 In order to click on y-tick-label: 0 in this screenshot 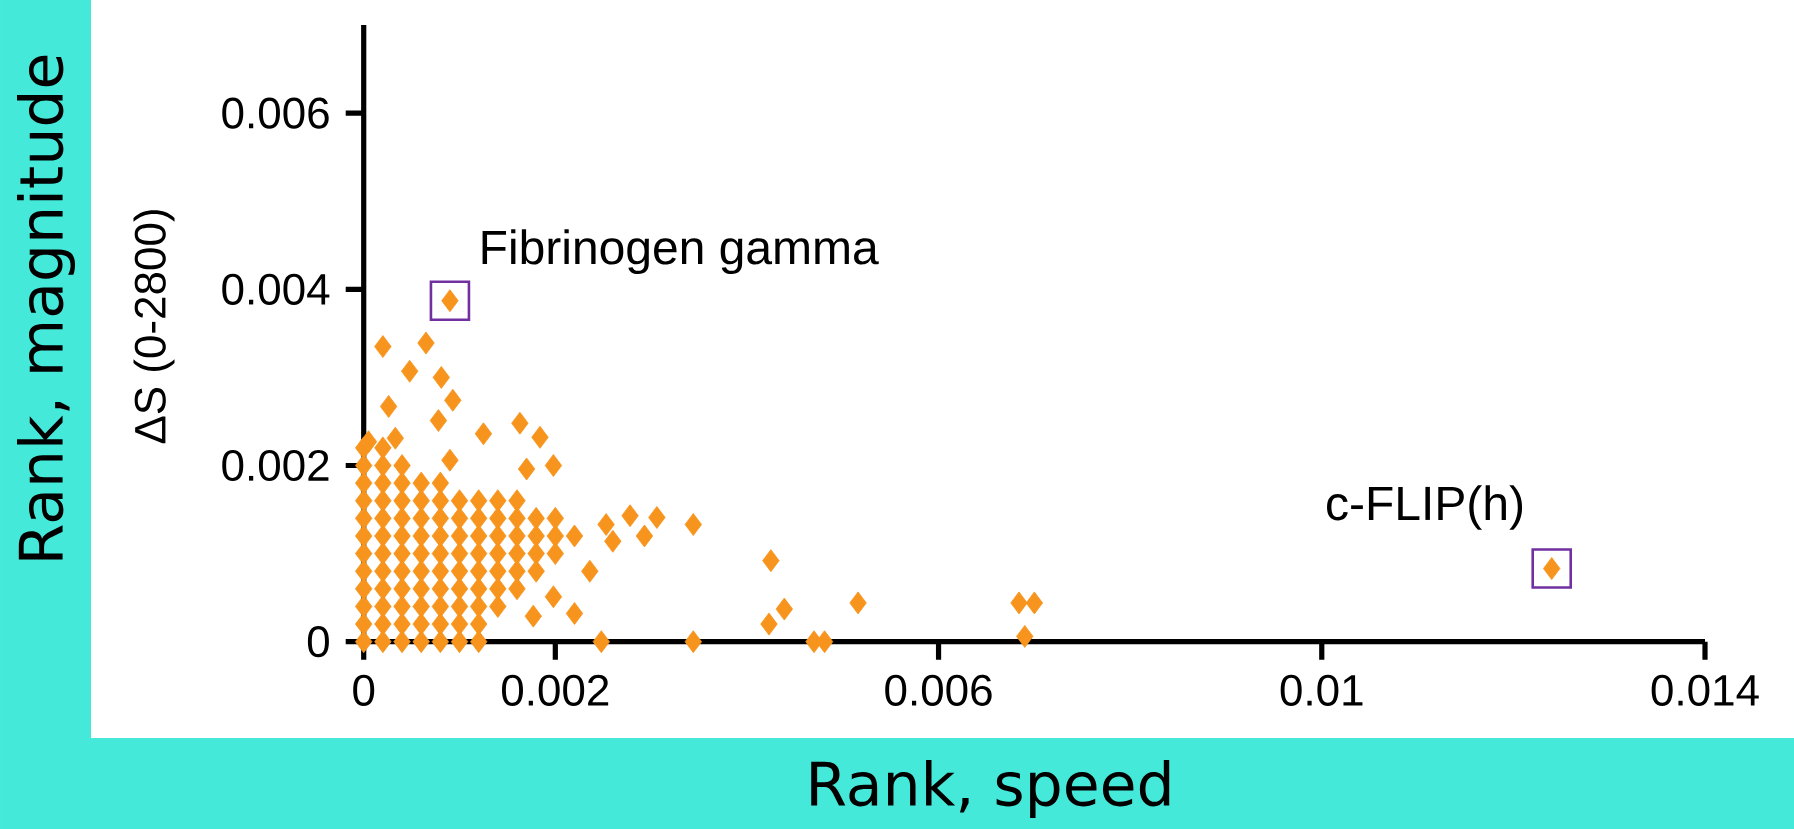, I will do `click(318, 642)`.